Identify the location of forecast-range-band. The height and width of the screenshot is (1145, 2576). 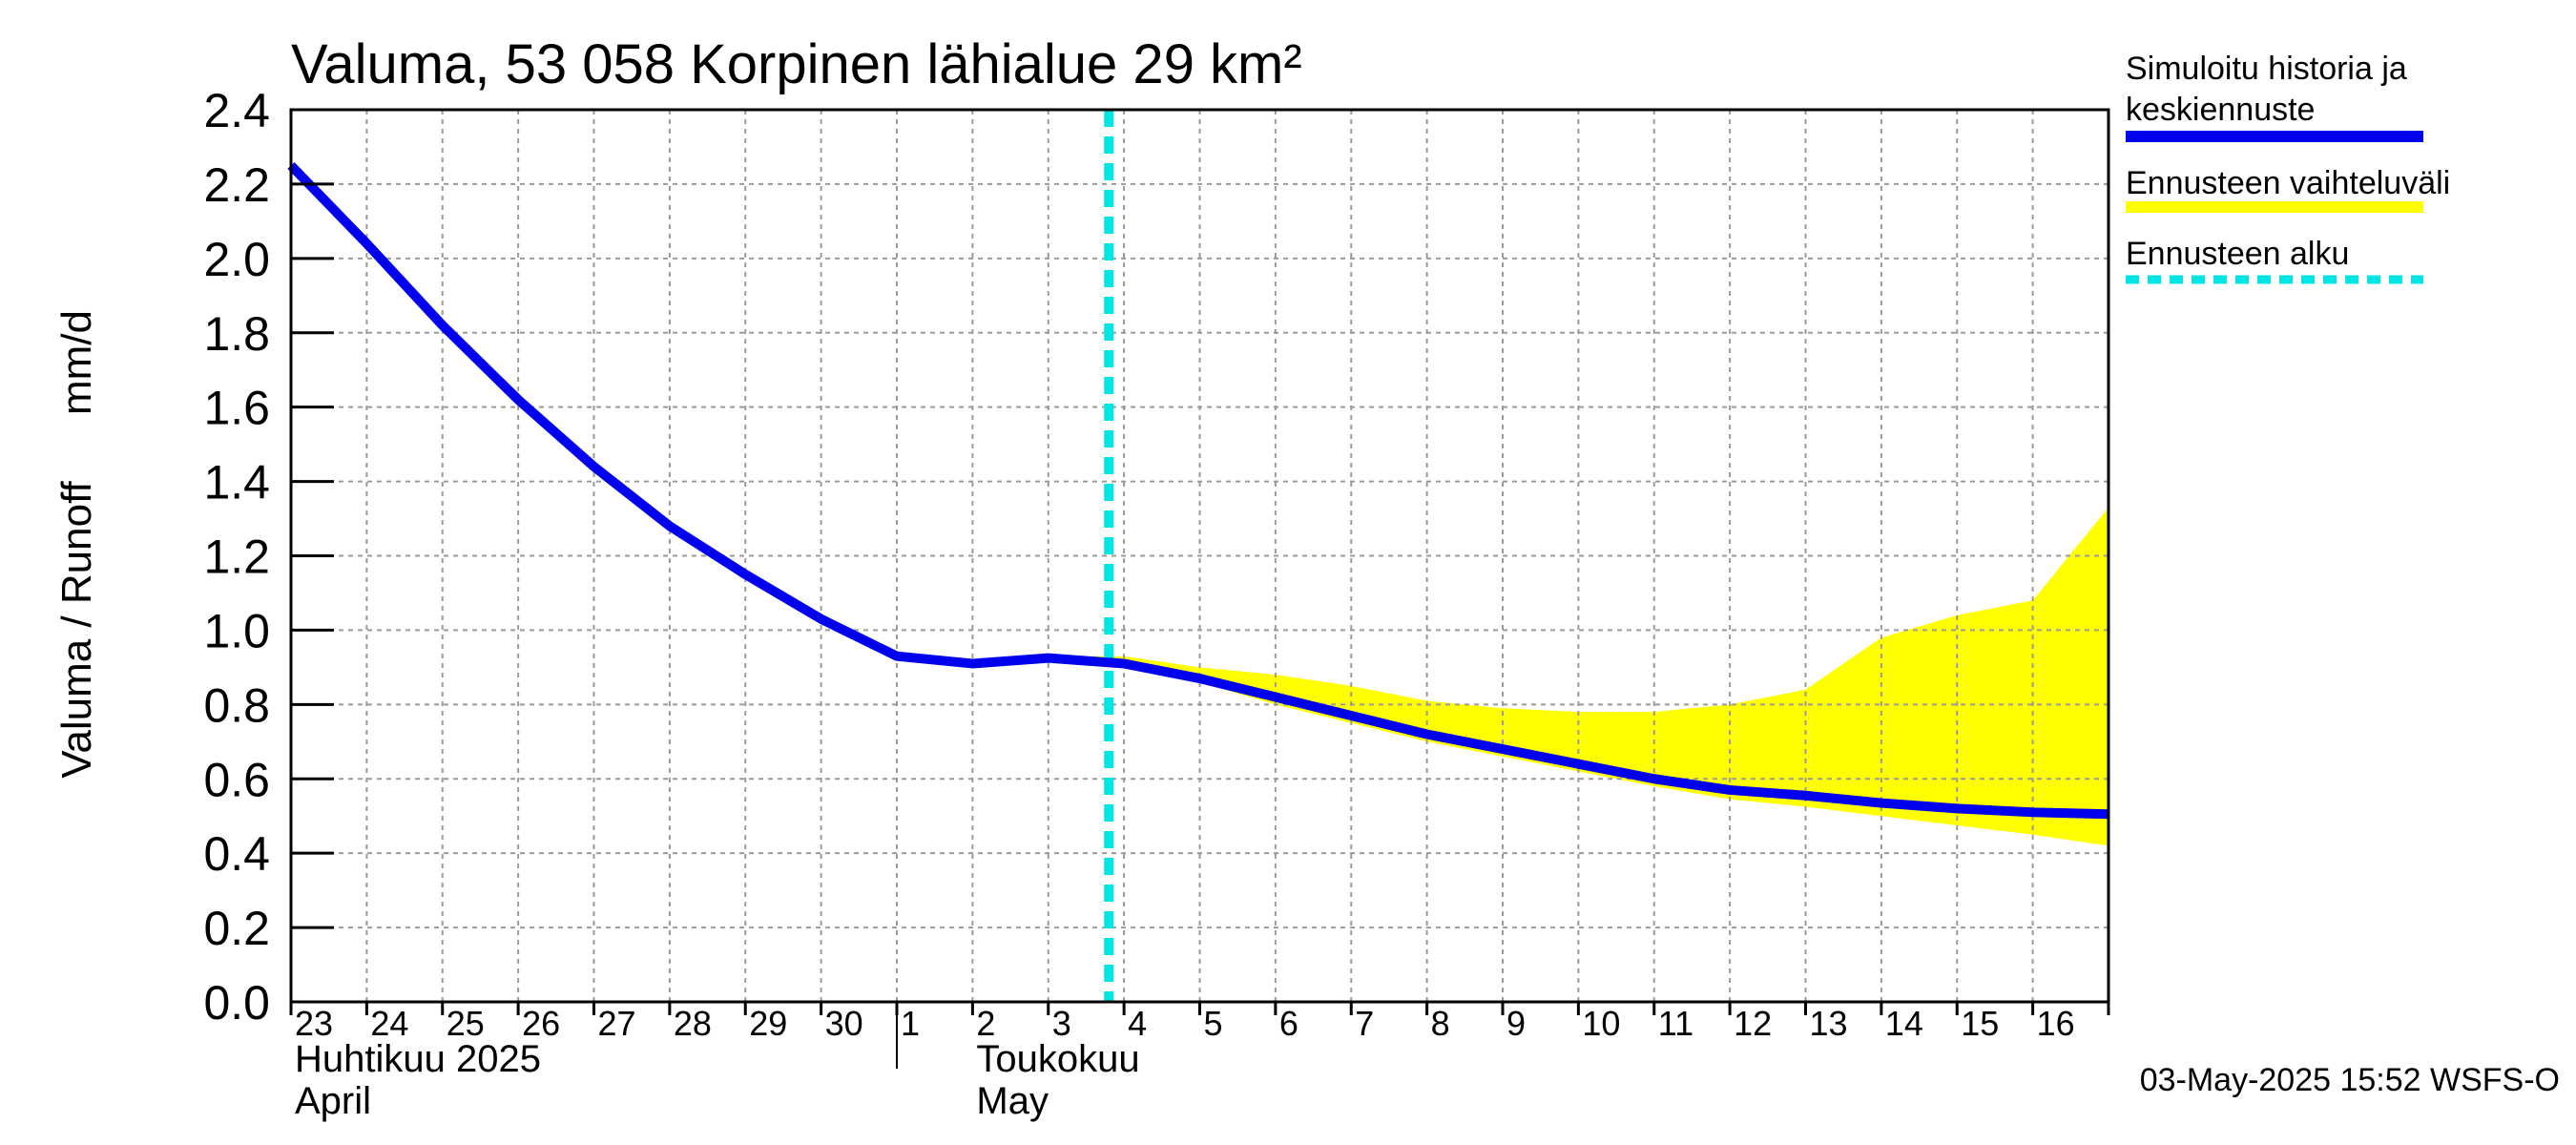
(1578, 676).